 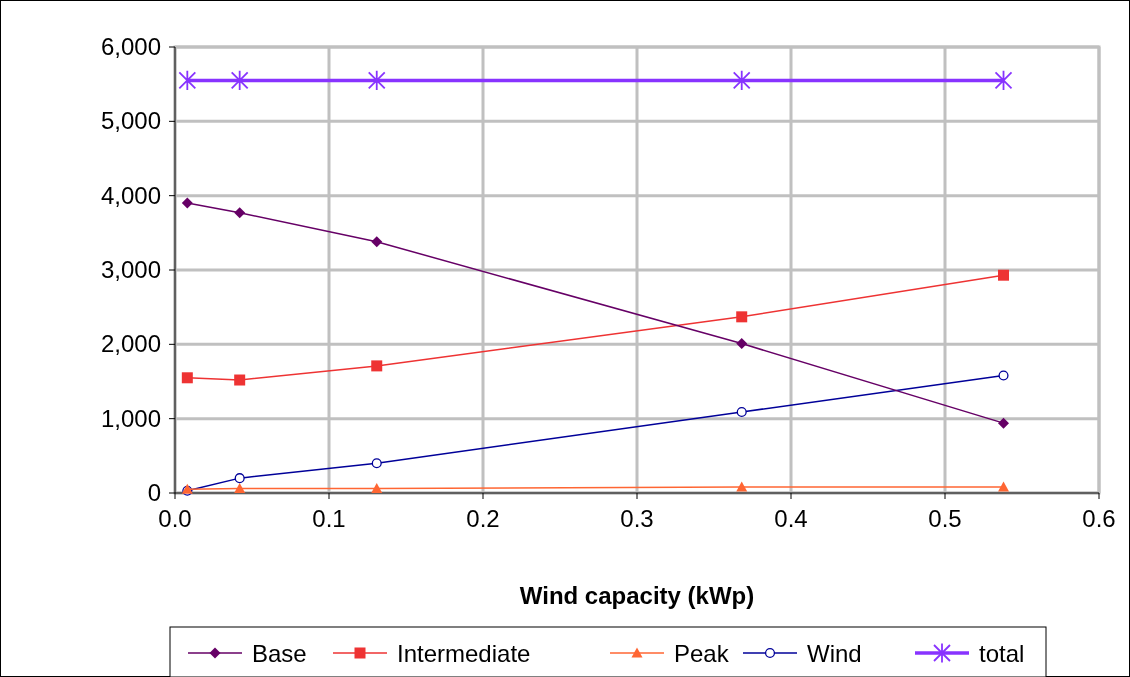 What do you see at coordinates (329, 518) in the screenshot?
I see `x-tick-label: 0.1` at bounding box center [329, 518].